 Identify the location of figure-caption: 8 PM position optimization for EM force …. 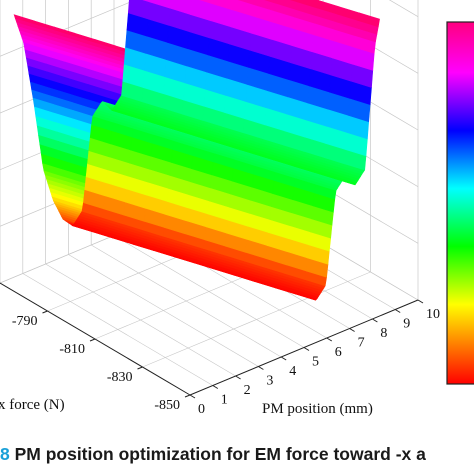
(237, 454).